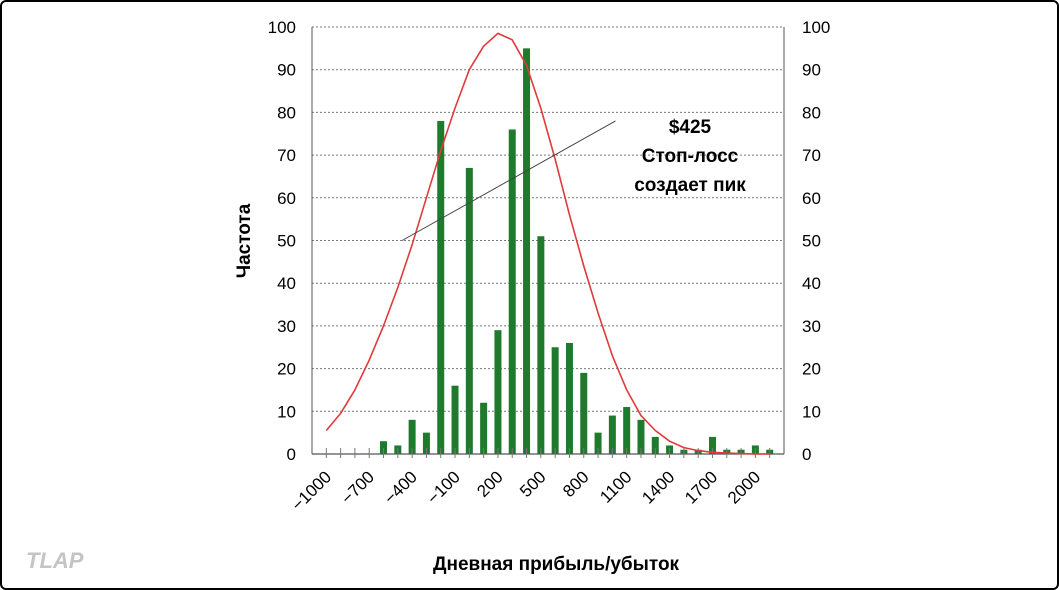 The height and width of the screenshot is (590, 1059). Describe the element at coordinates (286, 369) in the screenshot. I see `y-tick-label-left: 20` at that location.